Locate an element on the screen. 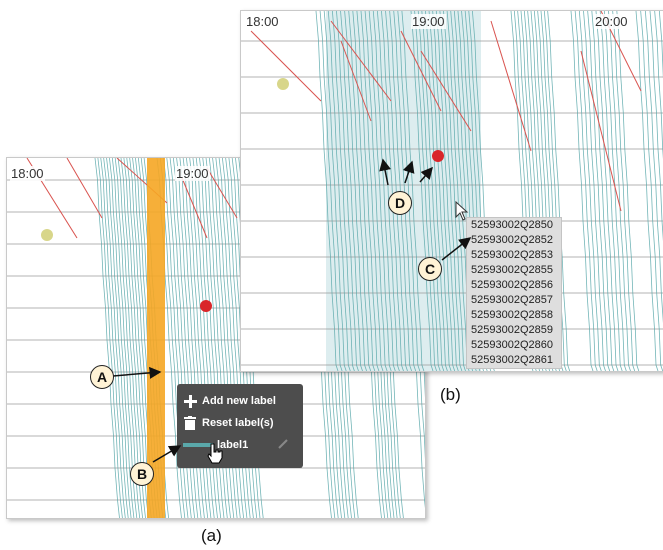  selected-trips-band is located at coordinates (156, 338).